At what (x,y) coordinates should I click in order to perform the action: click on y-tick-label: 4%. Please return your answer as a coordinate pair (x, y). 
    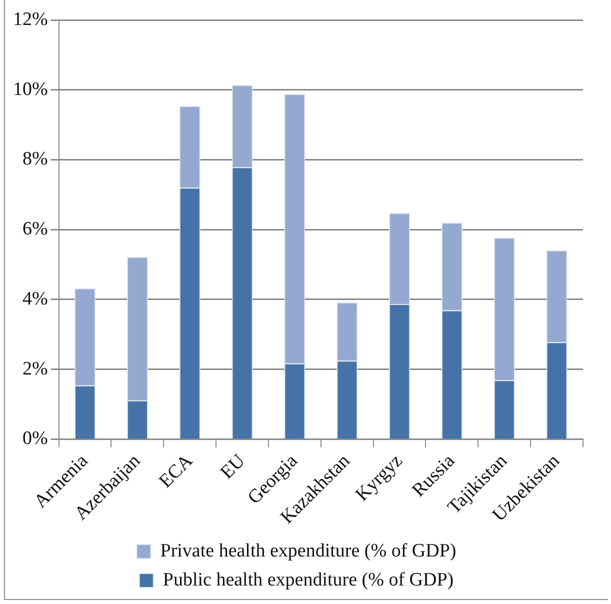
    Looking at the image, I should click on (35, 299).